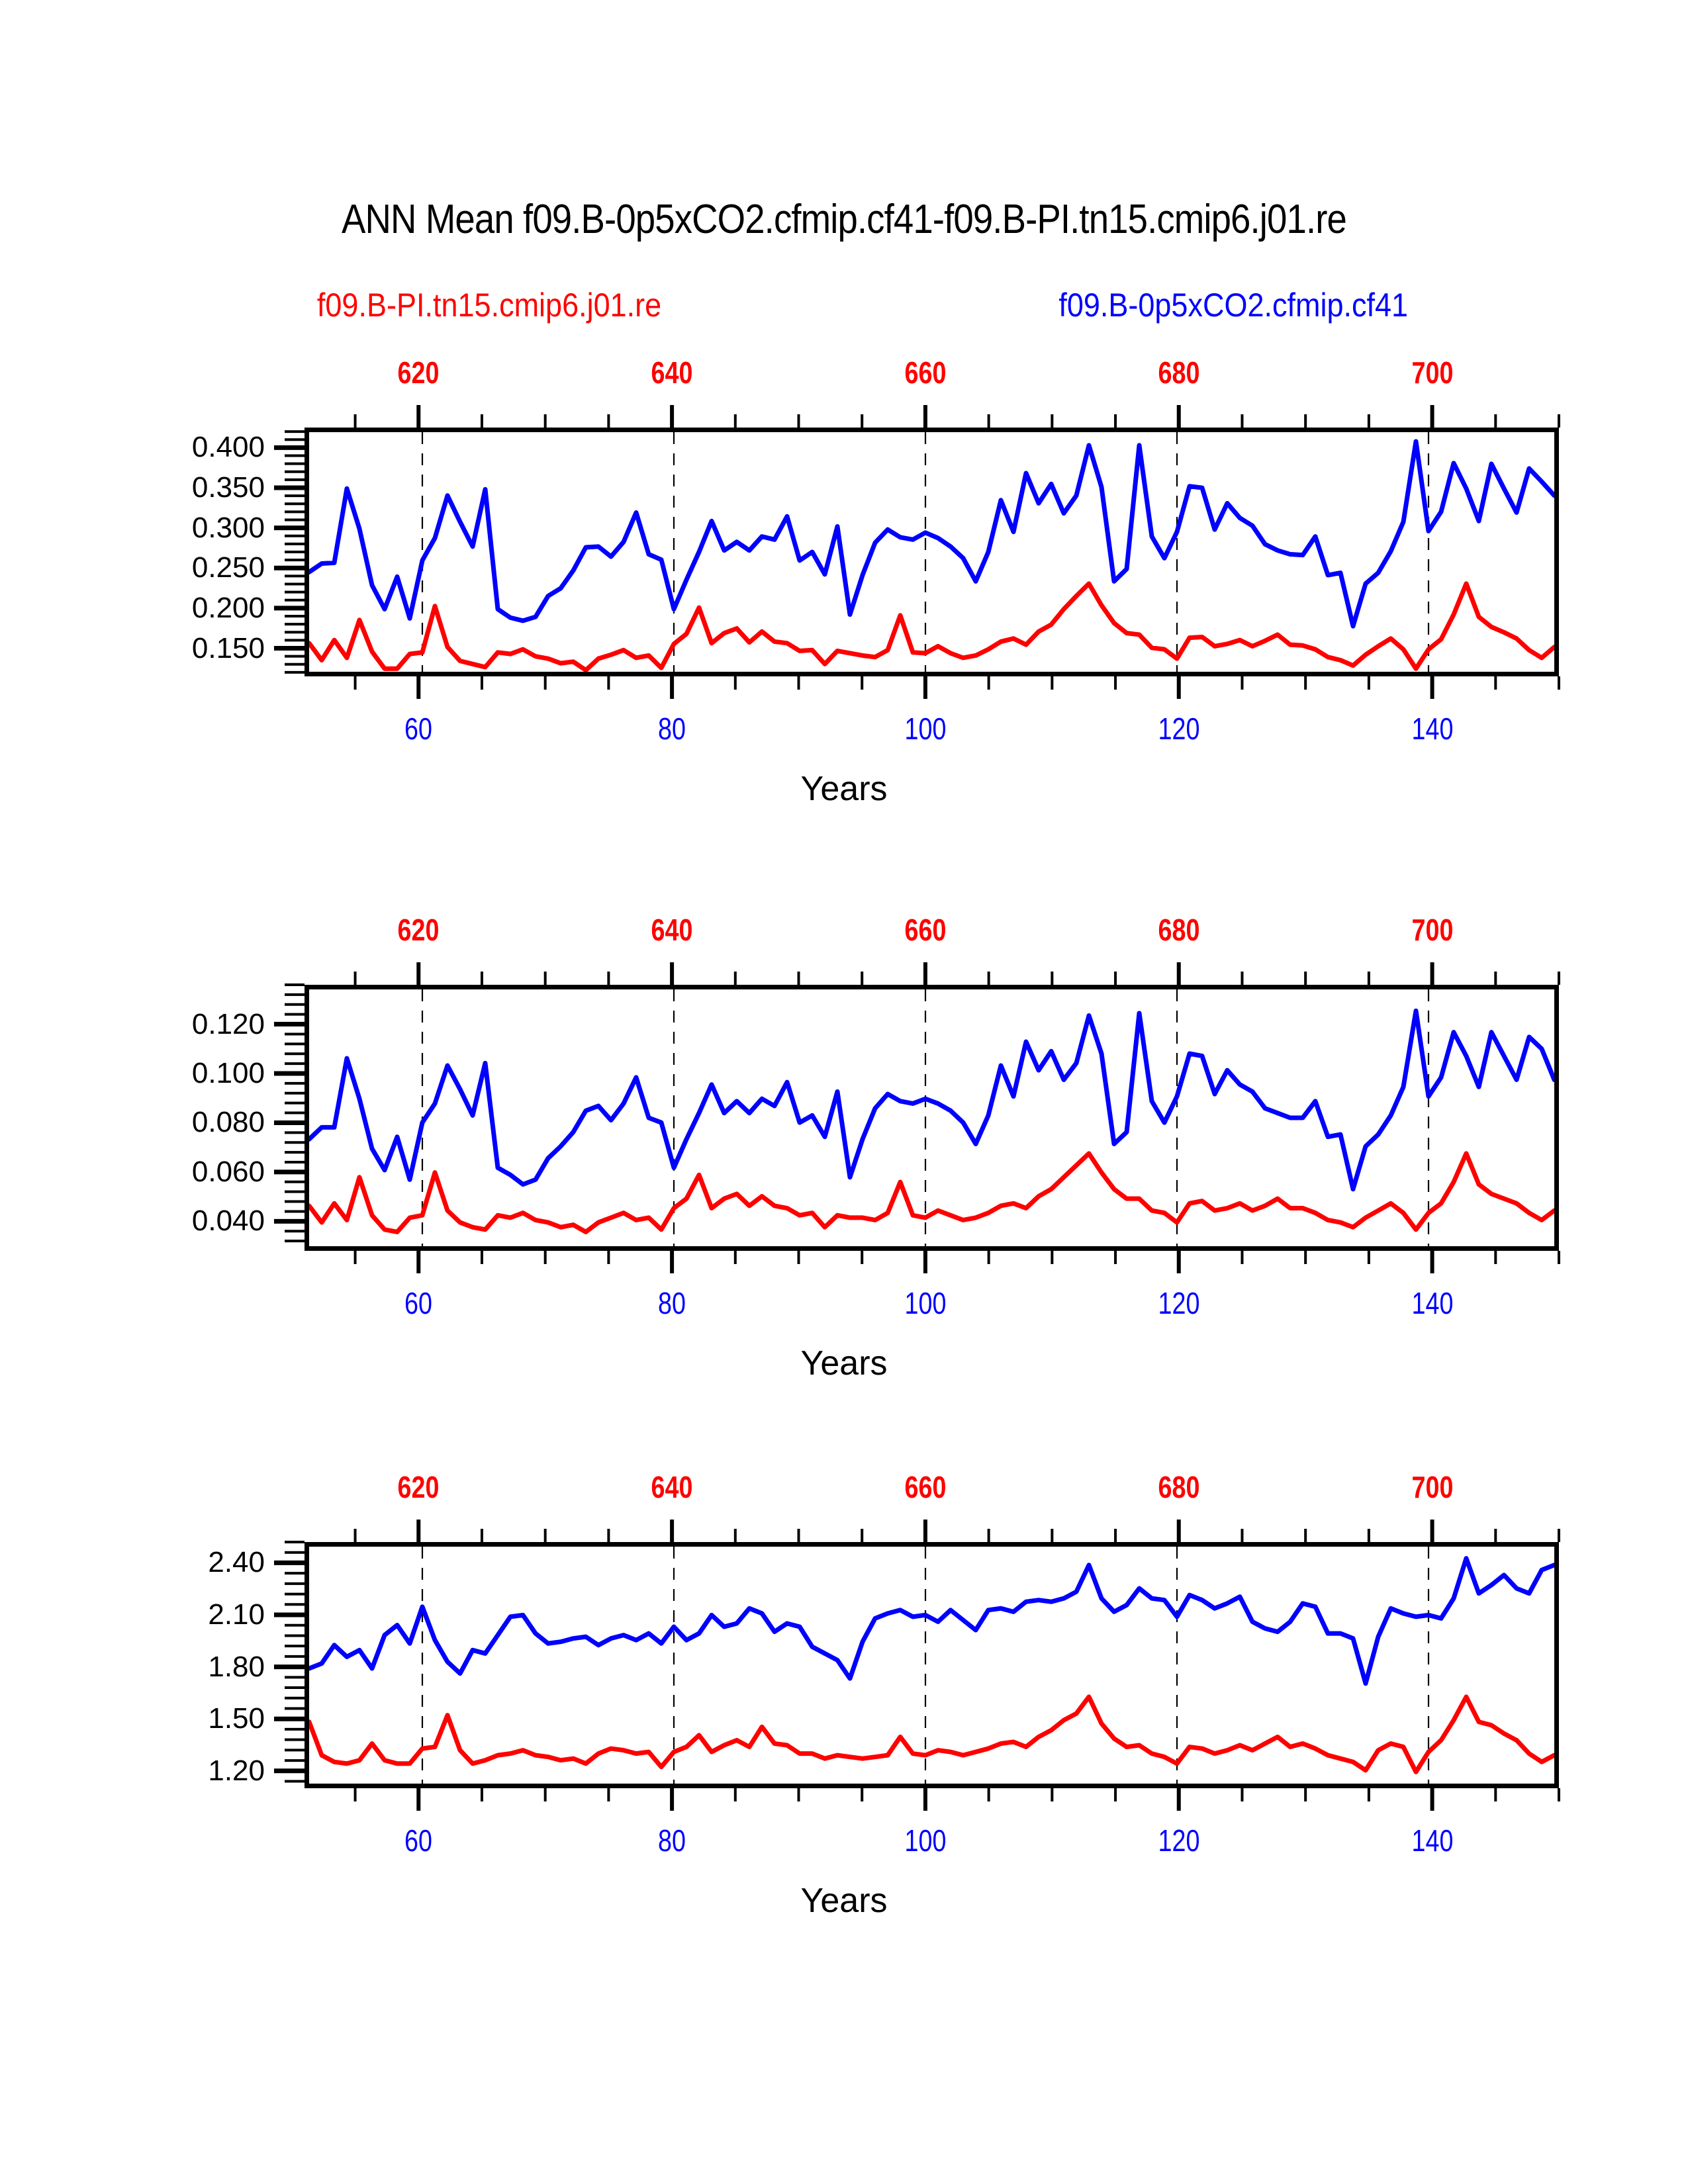 The height and width of the screenshot is (2184, 1688). I want to click on y-tick-label: 0.120, so click(228, 1024).